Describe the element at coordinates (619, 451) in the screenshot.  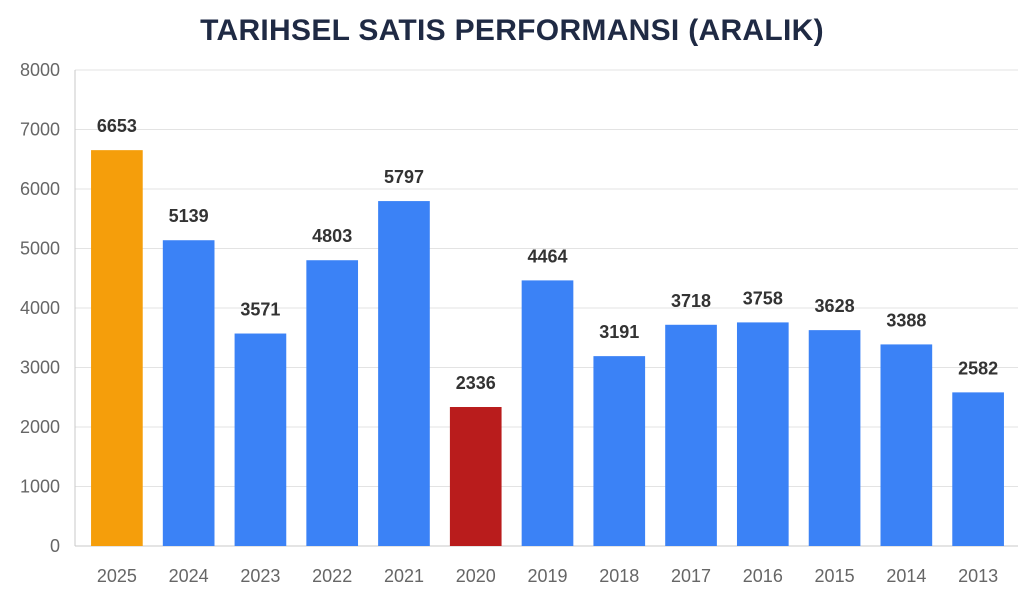
I see `bar-2018` at that location.